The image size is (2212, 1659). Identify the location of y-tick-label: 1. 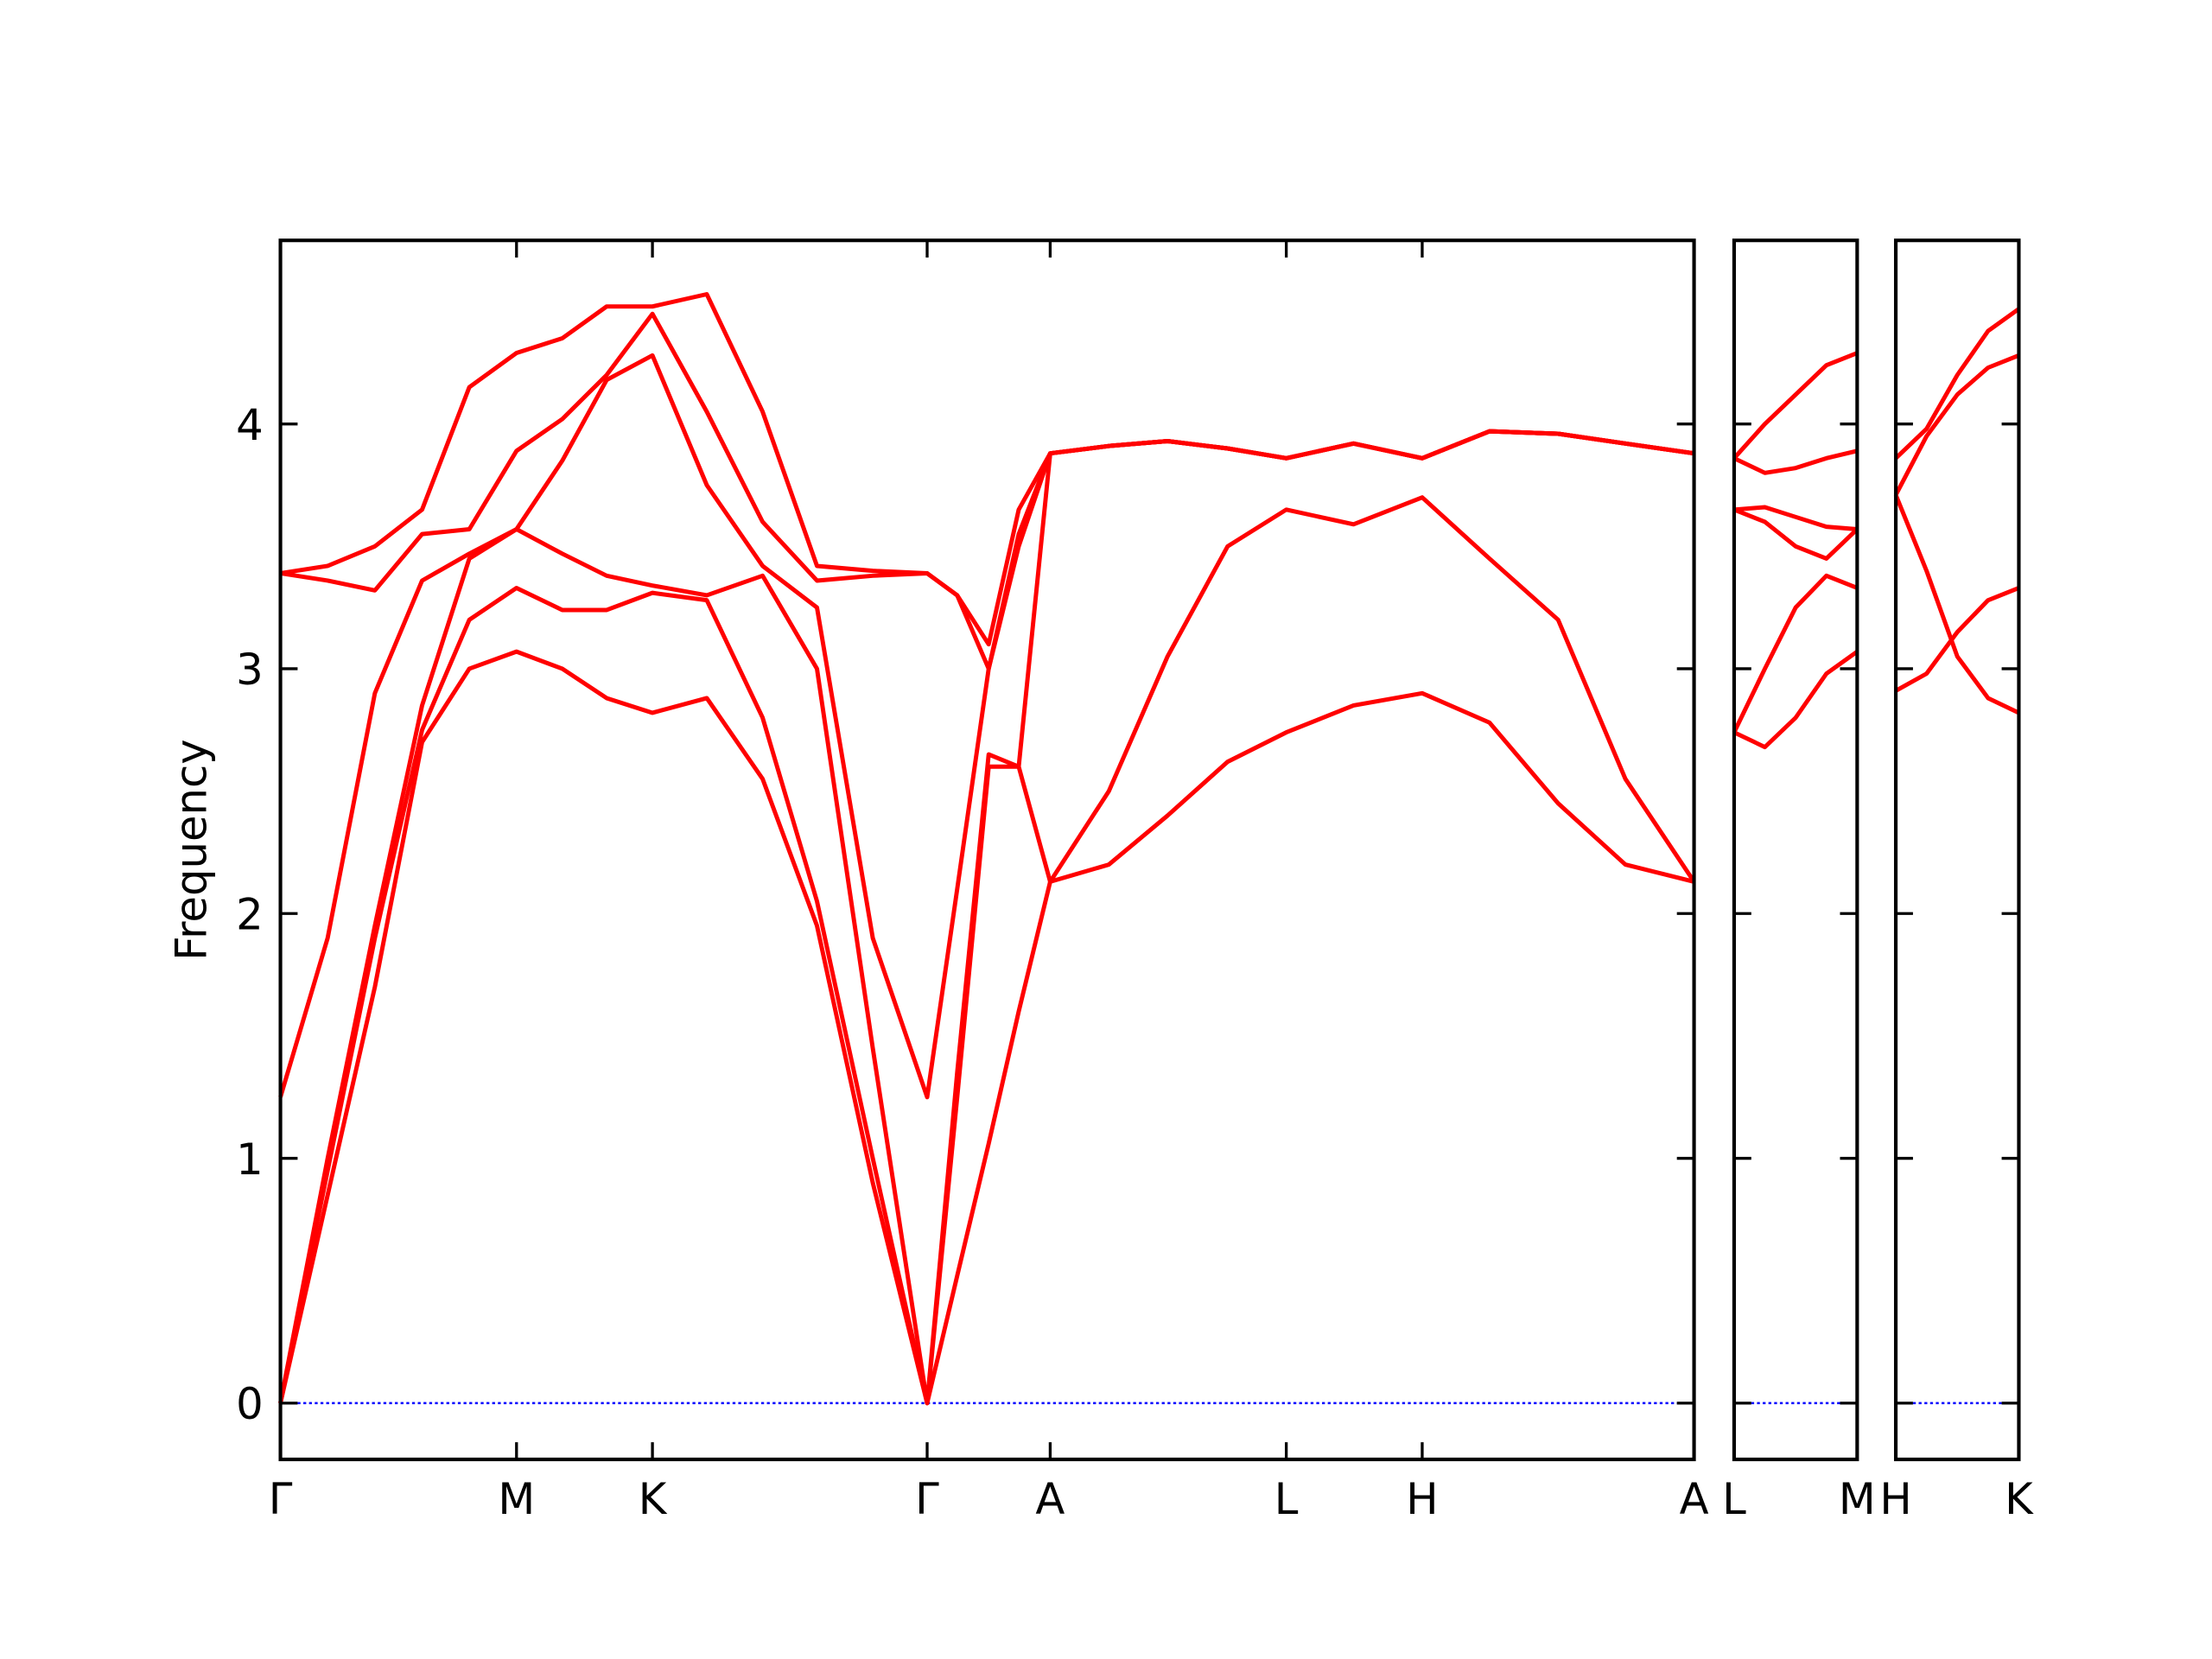
(250, 1160).